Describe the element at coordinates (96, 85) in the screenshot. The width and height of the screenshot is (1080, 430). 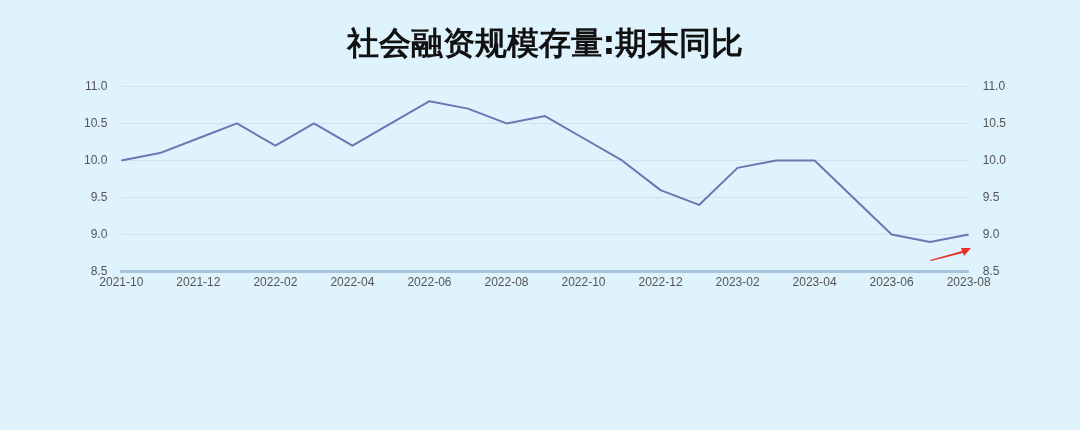
I see `y-tick-label: 11.0` at that location.